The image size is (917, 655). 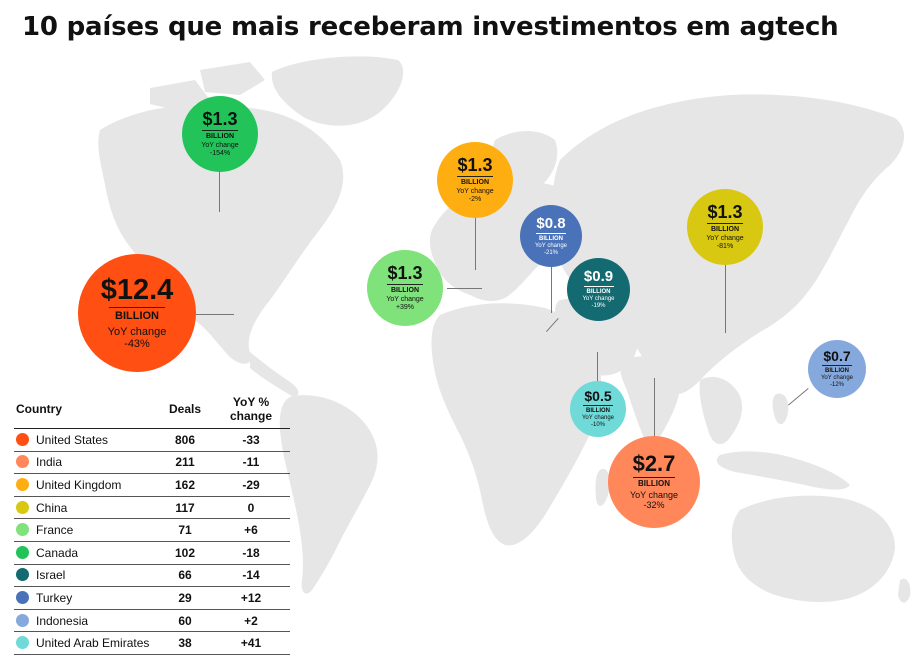 I want to click on bubble-change: -154%, so click(x=220, y=153).